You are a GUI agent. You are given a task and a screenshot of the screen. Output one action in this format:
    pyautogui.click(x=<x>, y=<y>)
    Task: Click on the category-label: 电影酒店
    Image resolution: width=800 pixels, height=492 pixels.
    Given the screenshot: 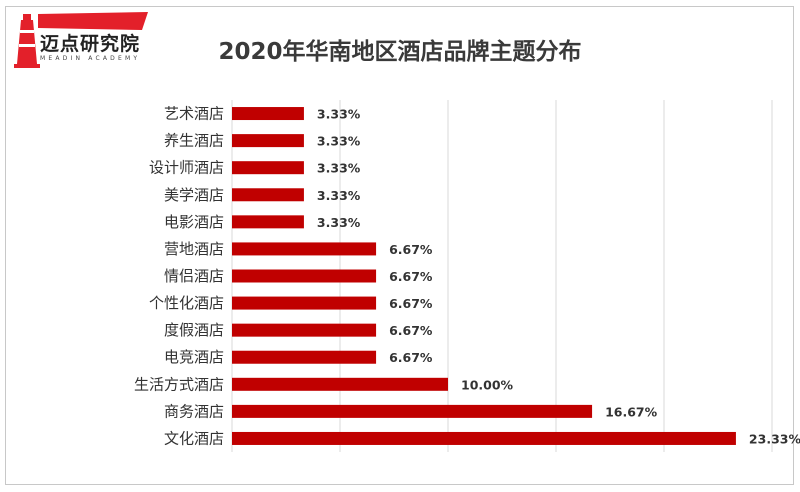 What is the action you would take?
    pyautogui.click(x=194, y=222)
    